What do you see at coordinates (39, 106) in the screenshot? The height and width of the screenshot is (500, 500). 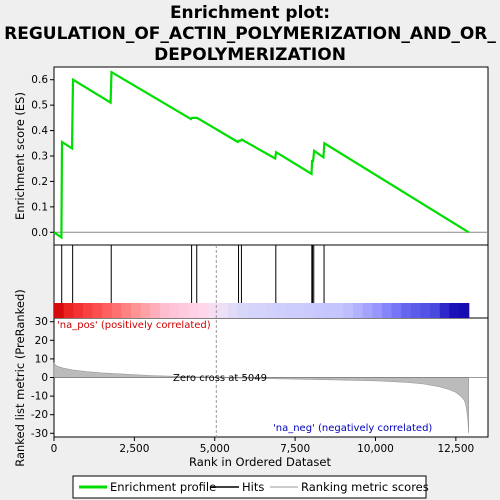 I see `es-y-tick-label: 0.5` at bounding box center [39, 106].